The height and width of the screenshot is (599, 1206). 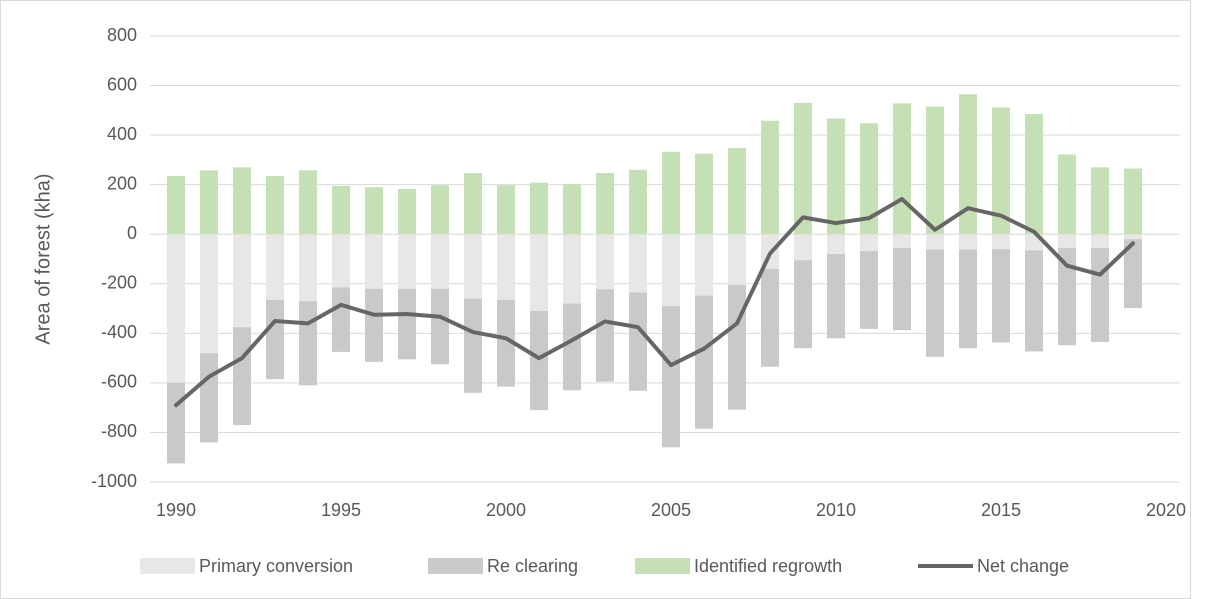 I want to click on y-tick-label: 600, so click(x=122, y=84).